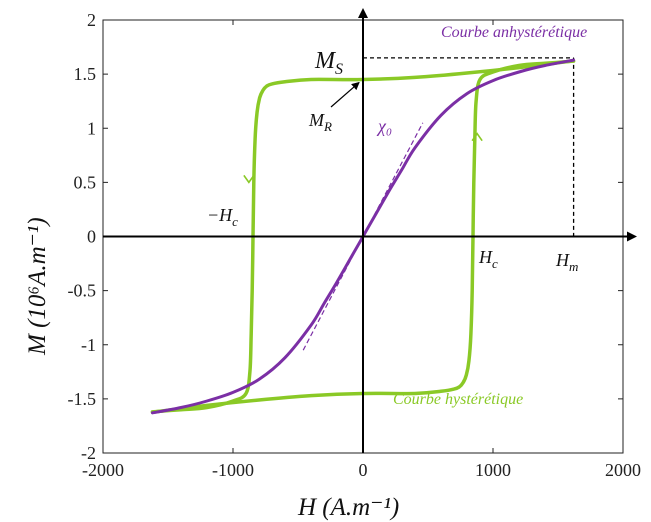  I want to click on descending-direction-arrow-icon, so click(249, 179).